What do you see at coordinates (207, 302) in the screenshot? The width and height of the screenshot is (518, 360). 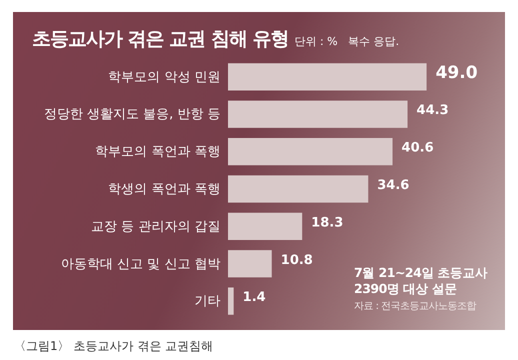 I see `y-tick-label: 기타` at bounding box center [207, 302].